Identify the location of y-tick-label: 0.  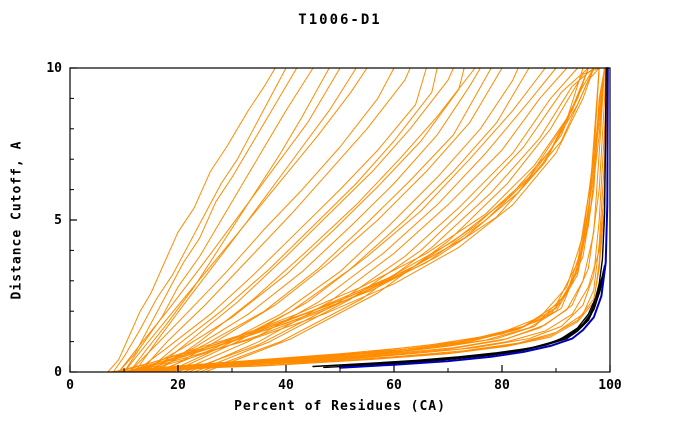
(58, 372).